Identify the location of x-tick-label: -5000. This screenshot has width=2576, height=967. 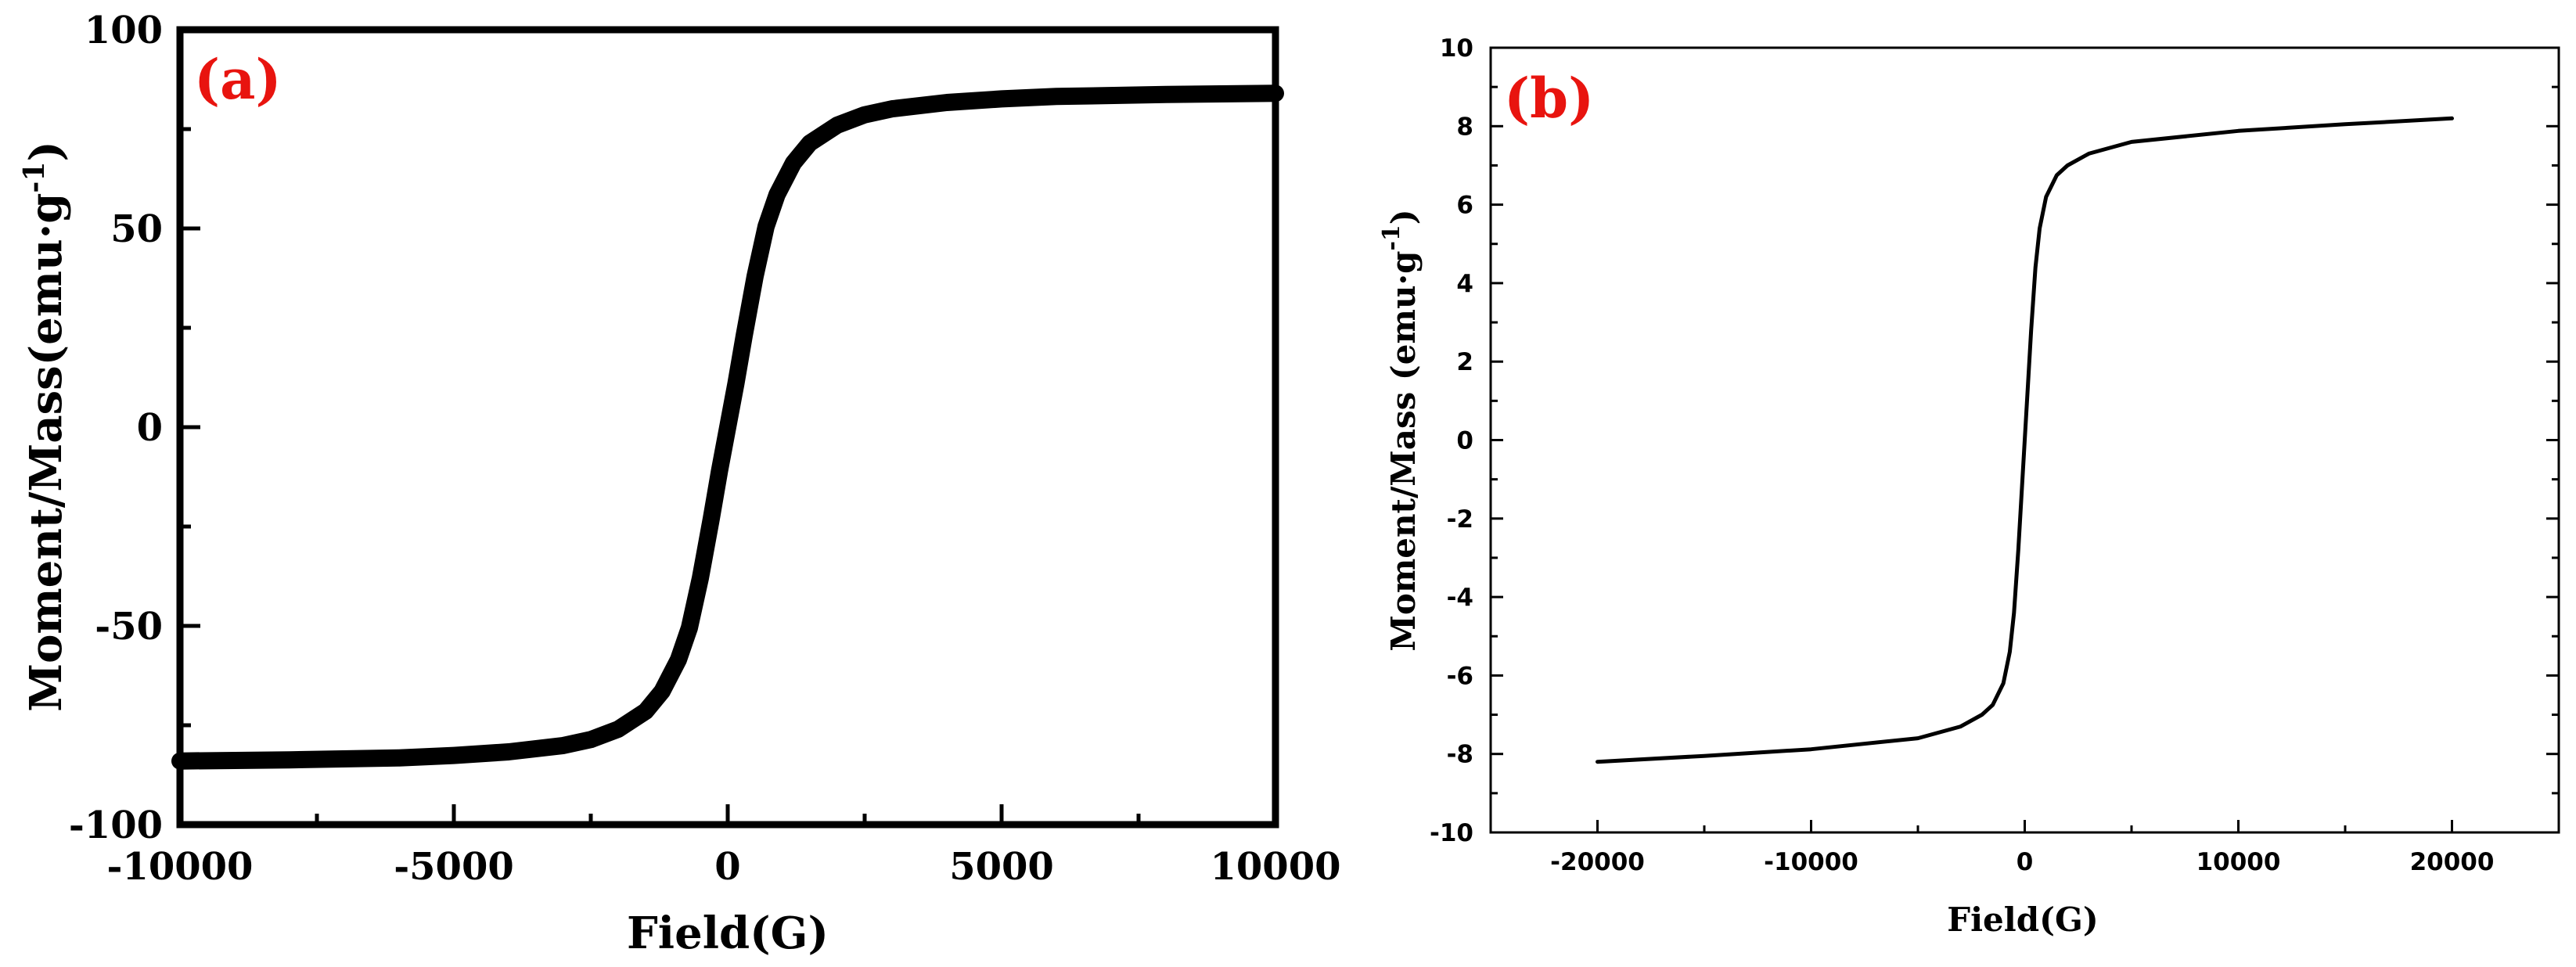
(454, 867).